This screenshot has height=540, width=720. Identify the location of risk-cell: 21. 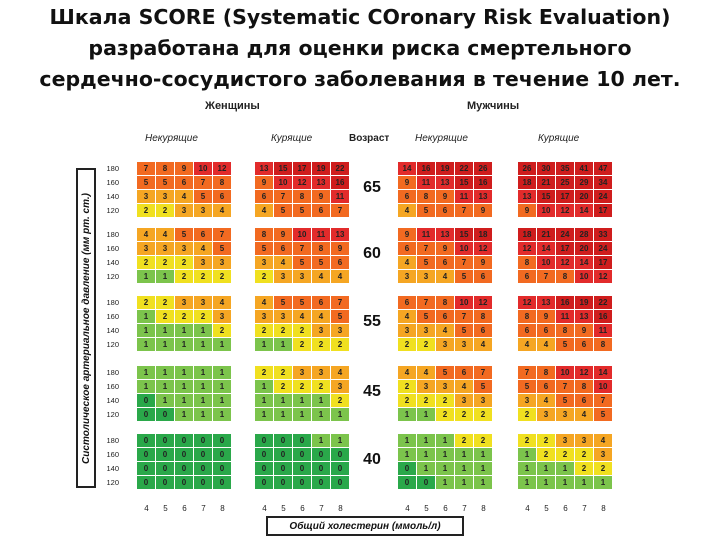
(546, 182).